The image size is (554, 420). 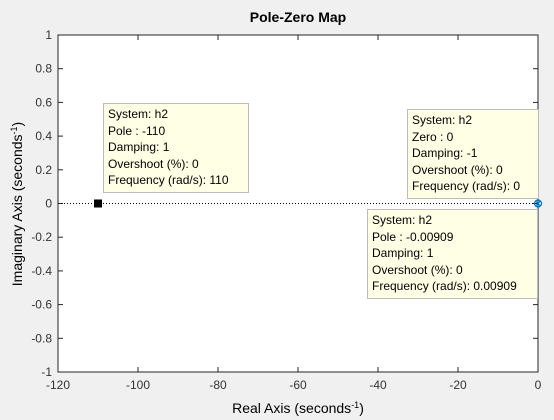 I want to click on chart-title: Pole-Zero Map, so click(x=298, y=17).